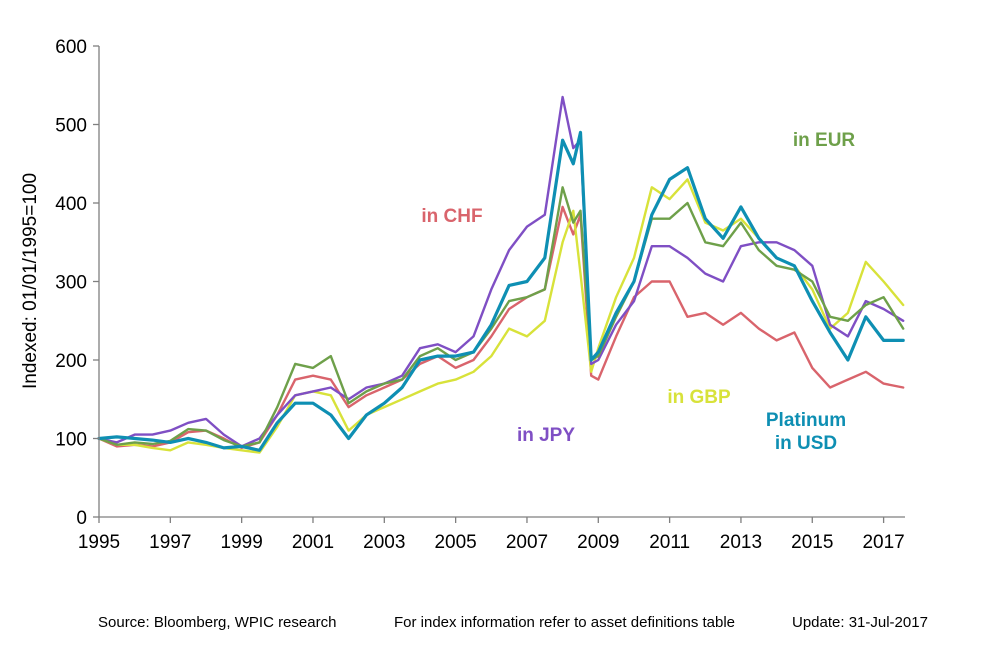 The image size is (1000, 652). Describe the element at coordinates (217, 622) in the screenshot. I see `footer-source: Source: Bloomberg, WPIC research` at that location.